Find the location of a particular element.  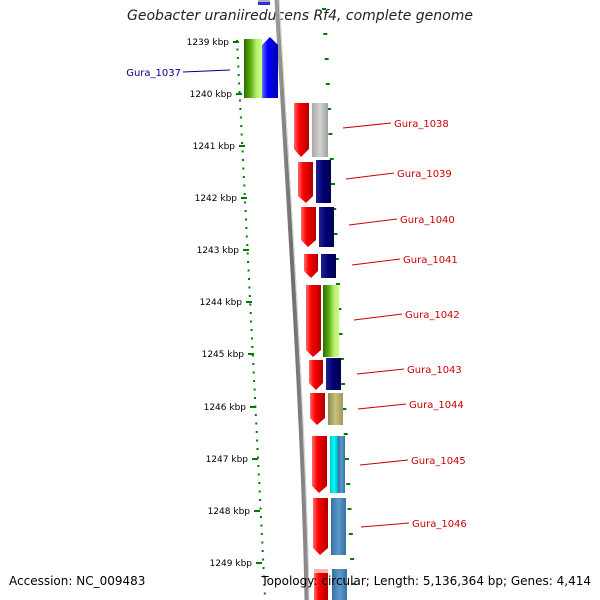

genome-backbone-highlight is located at coordinates (294, 300).